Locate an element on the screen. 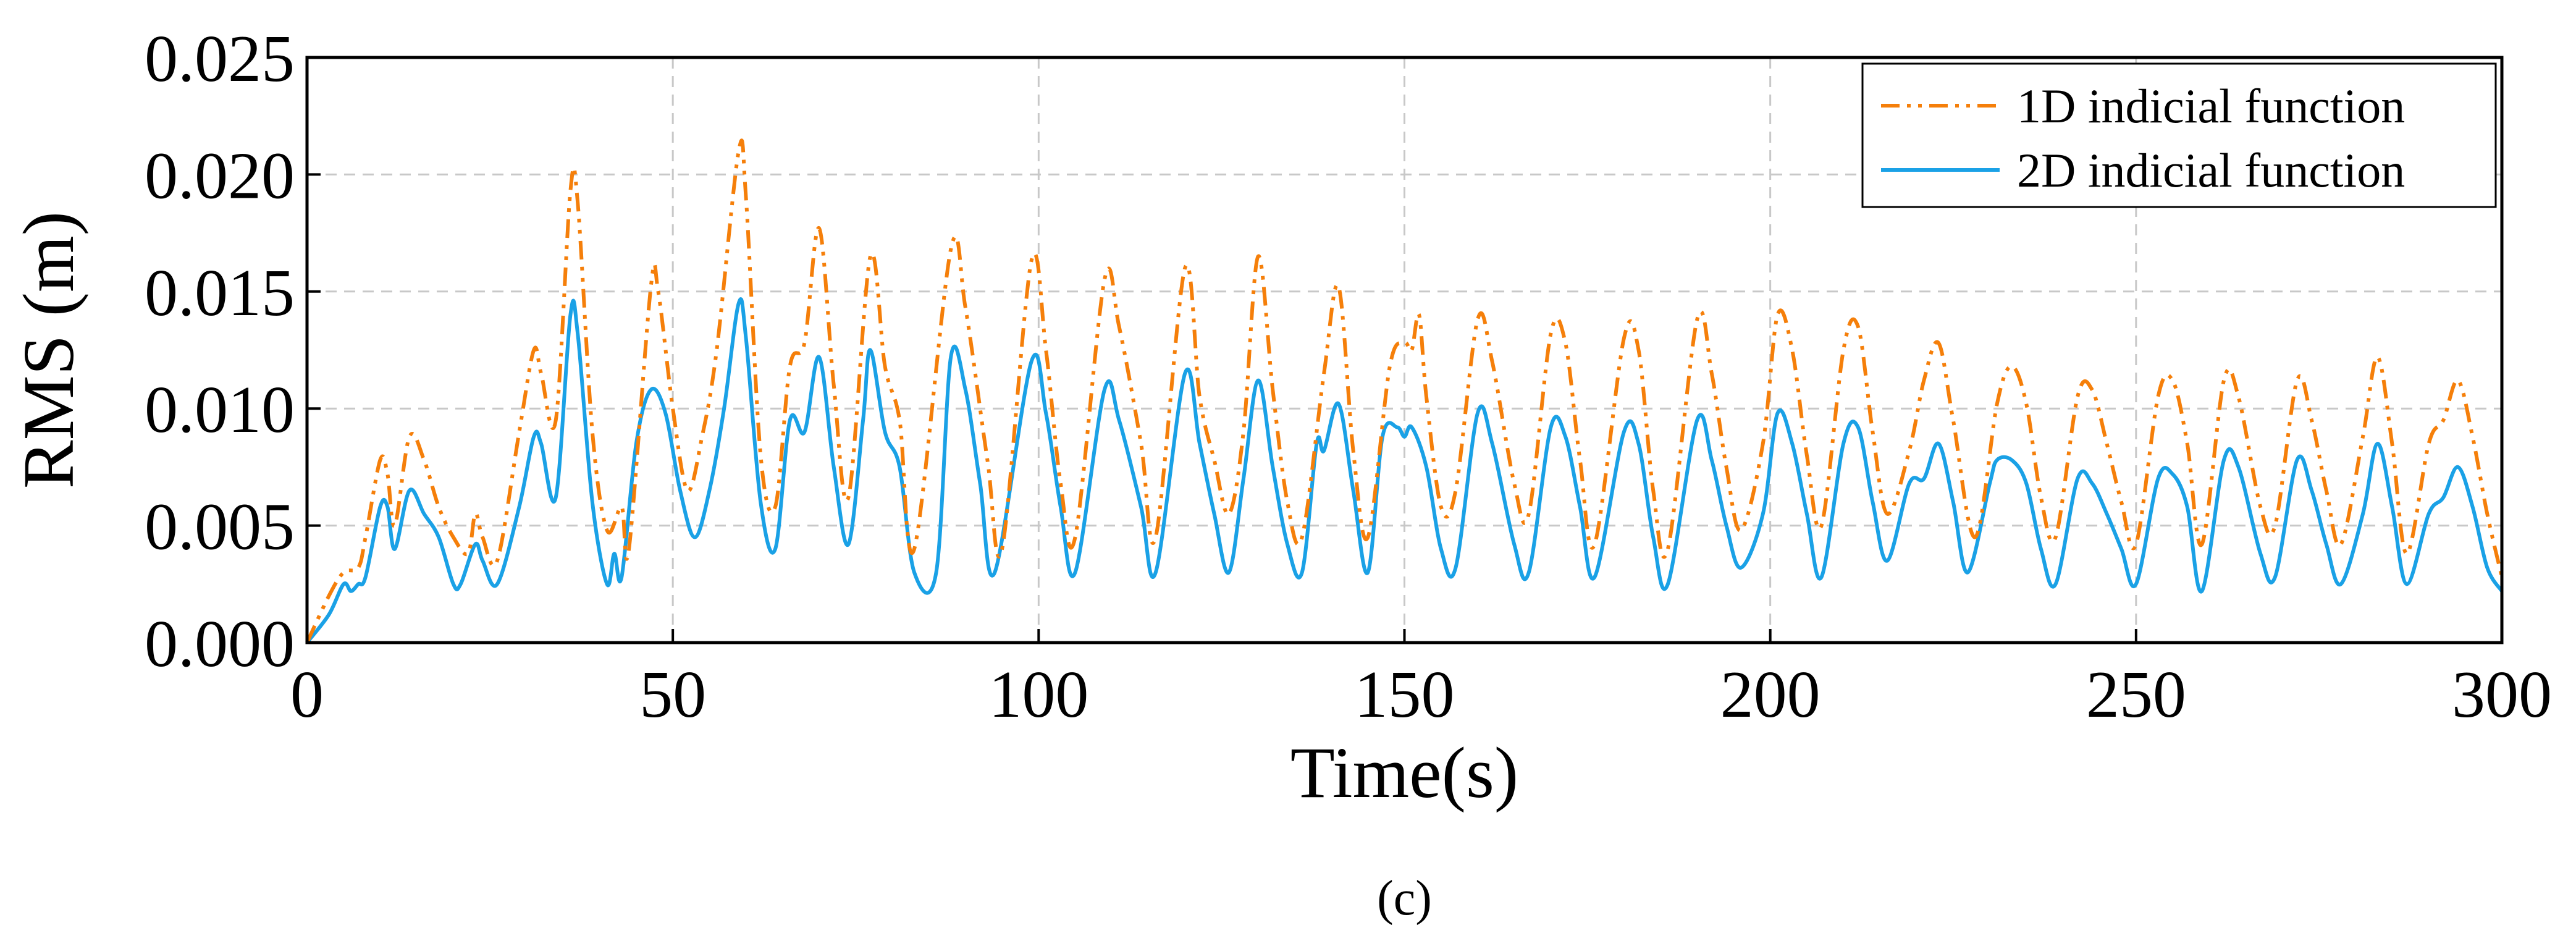  legend-label-1d: 1D indicial function is located at coordinates (2211, 106).